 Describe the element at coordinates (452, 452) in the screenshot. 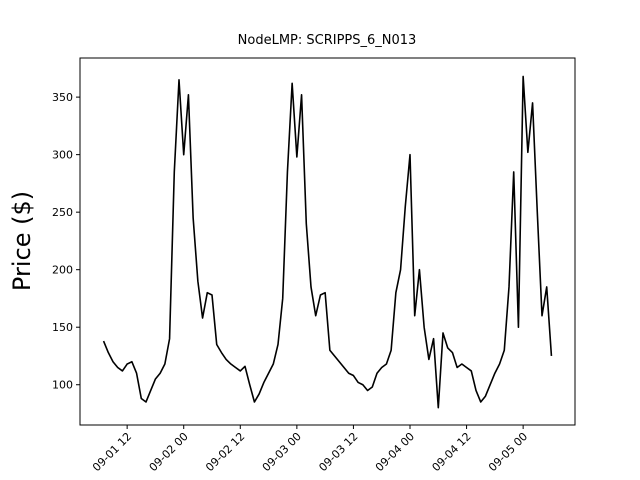

I see `x-tick-label: 09-04 12` at that location.